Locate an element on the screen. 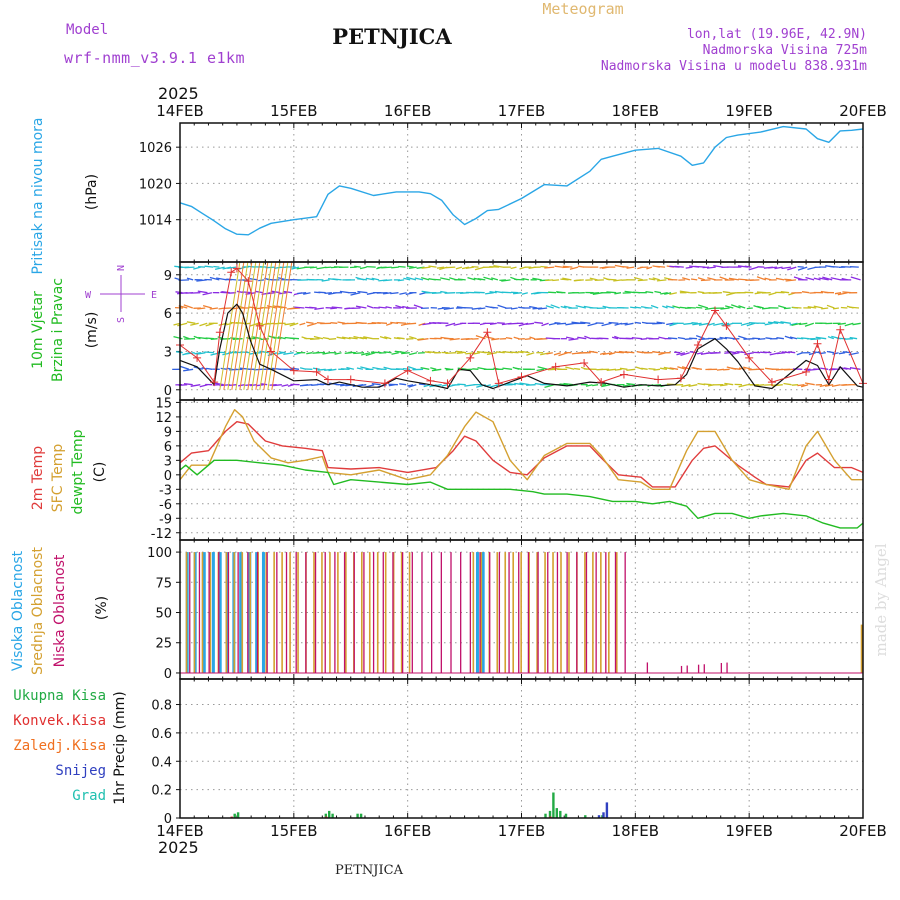  y-tick-label: 1026 is located at coordinates (155, 148).